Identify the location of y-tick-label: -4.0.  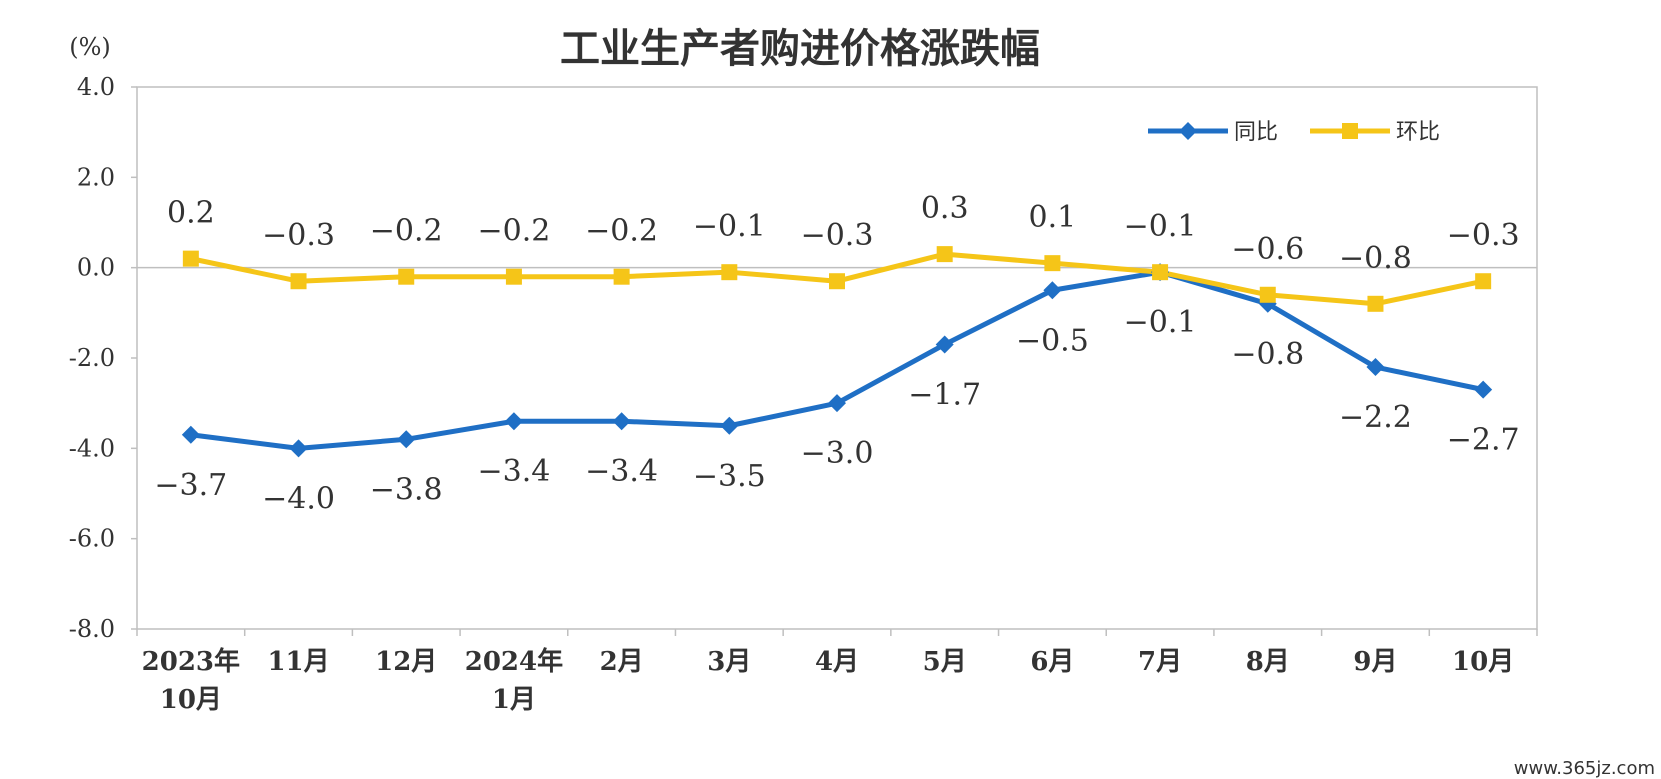
(92, 448).